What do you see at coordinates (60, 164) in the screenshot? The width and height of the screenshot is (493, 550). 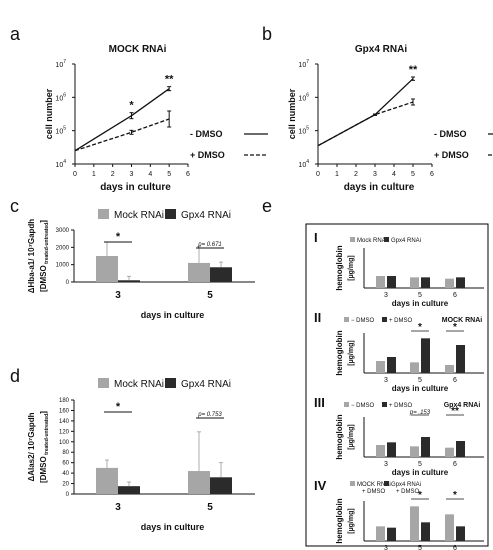 I see `y-tick-label-a: 10⁴` at bounding box center [60, 164].